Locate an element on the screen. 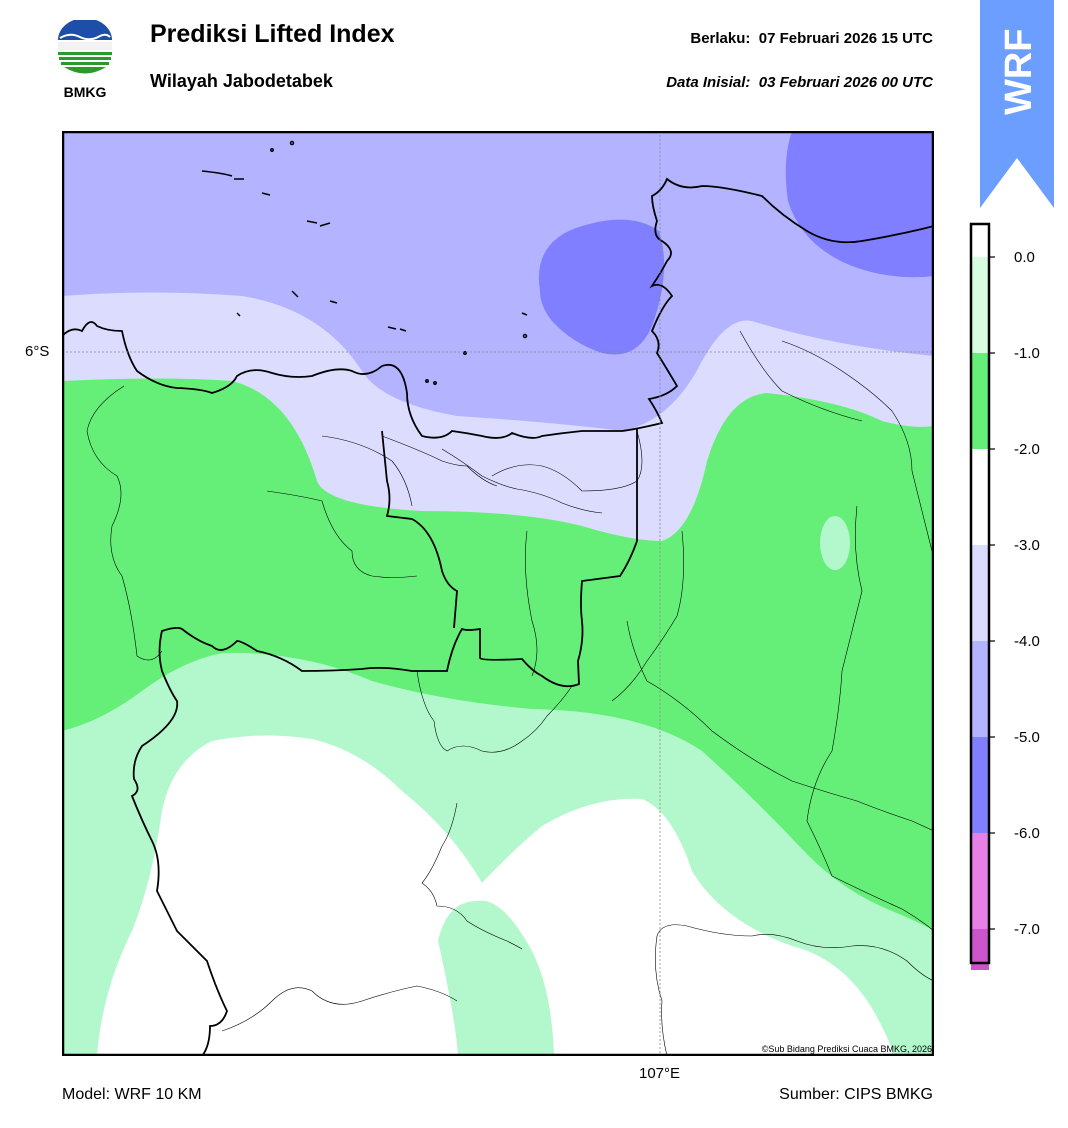 This screenshot has height=1128, width=1068. longitude-label: 107°E is located at coordinates (660, 1073).